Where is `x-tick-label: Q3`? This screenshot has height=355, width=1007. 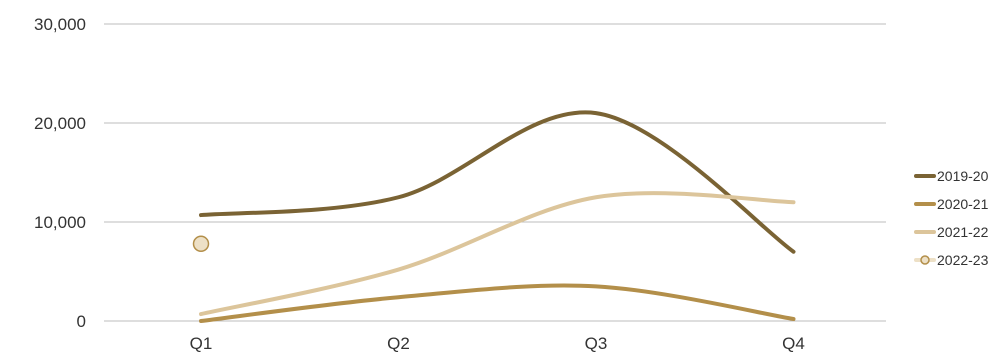
x-tick-label: Q3 is located at coordinates (596, 343).